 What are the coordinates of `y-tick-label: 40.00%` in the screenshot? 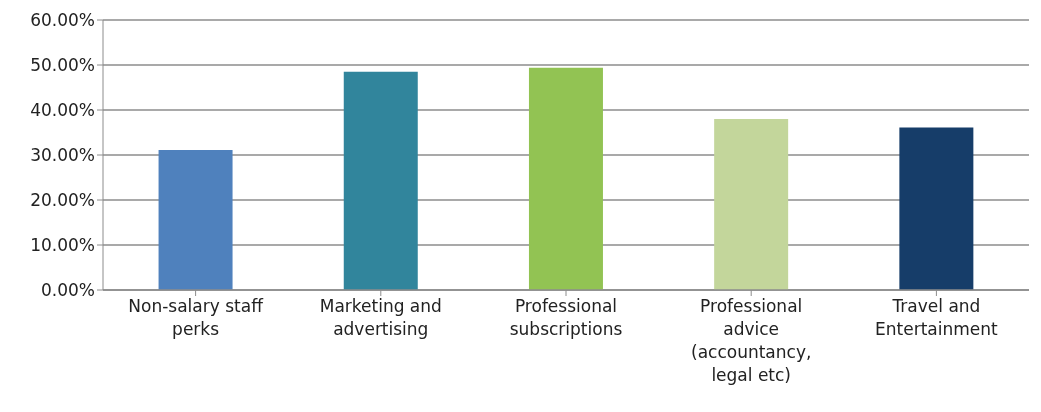 It's located at (62, 110).